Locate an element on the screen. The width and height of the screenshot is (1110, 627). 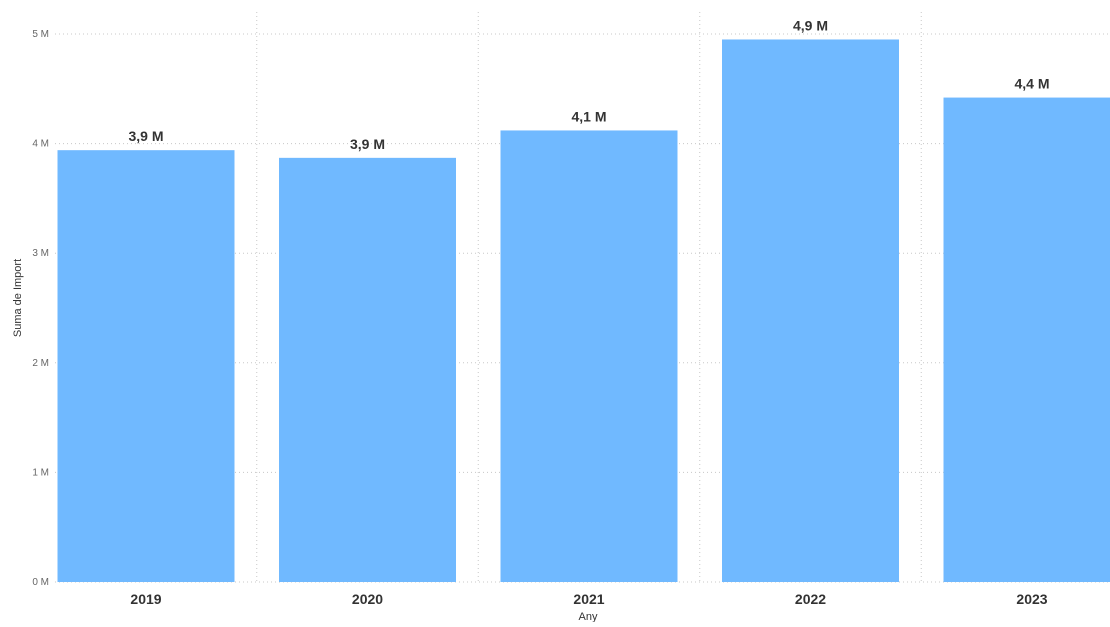
y-tick-label: 3 M is located at coordinates (40, 253).